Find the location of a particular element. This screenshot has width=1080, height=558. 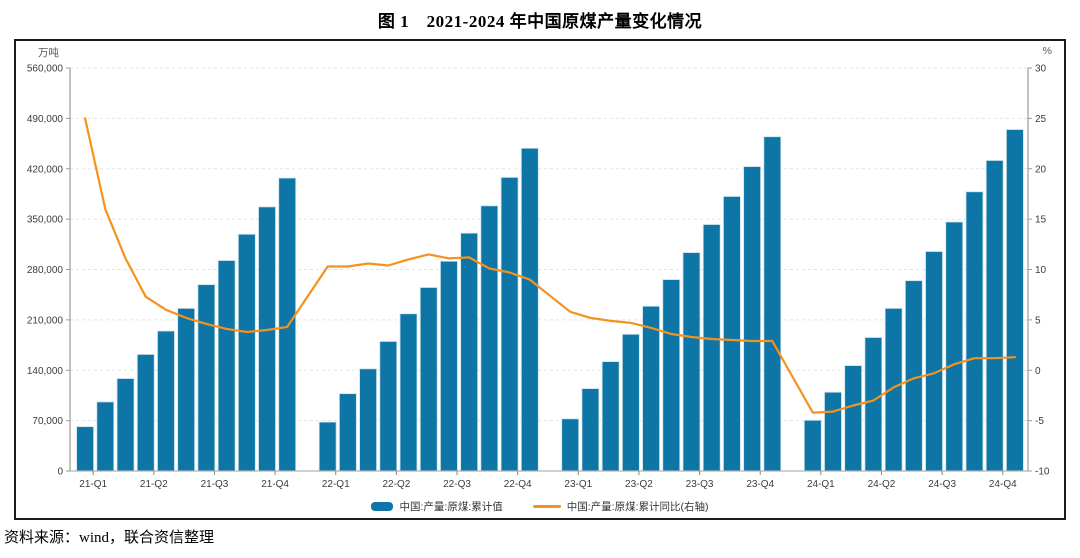

line-series-swatch is located at coordinates (546, 506).